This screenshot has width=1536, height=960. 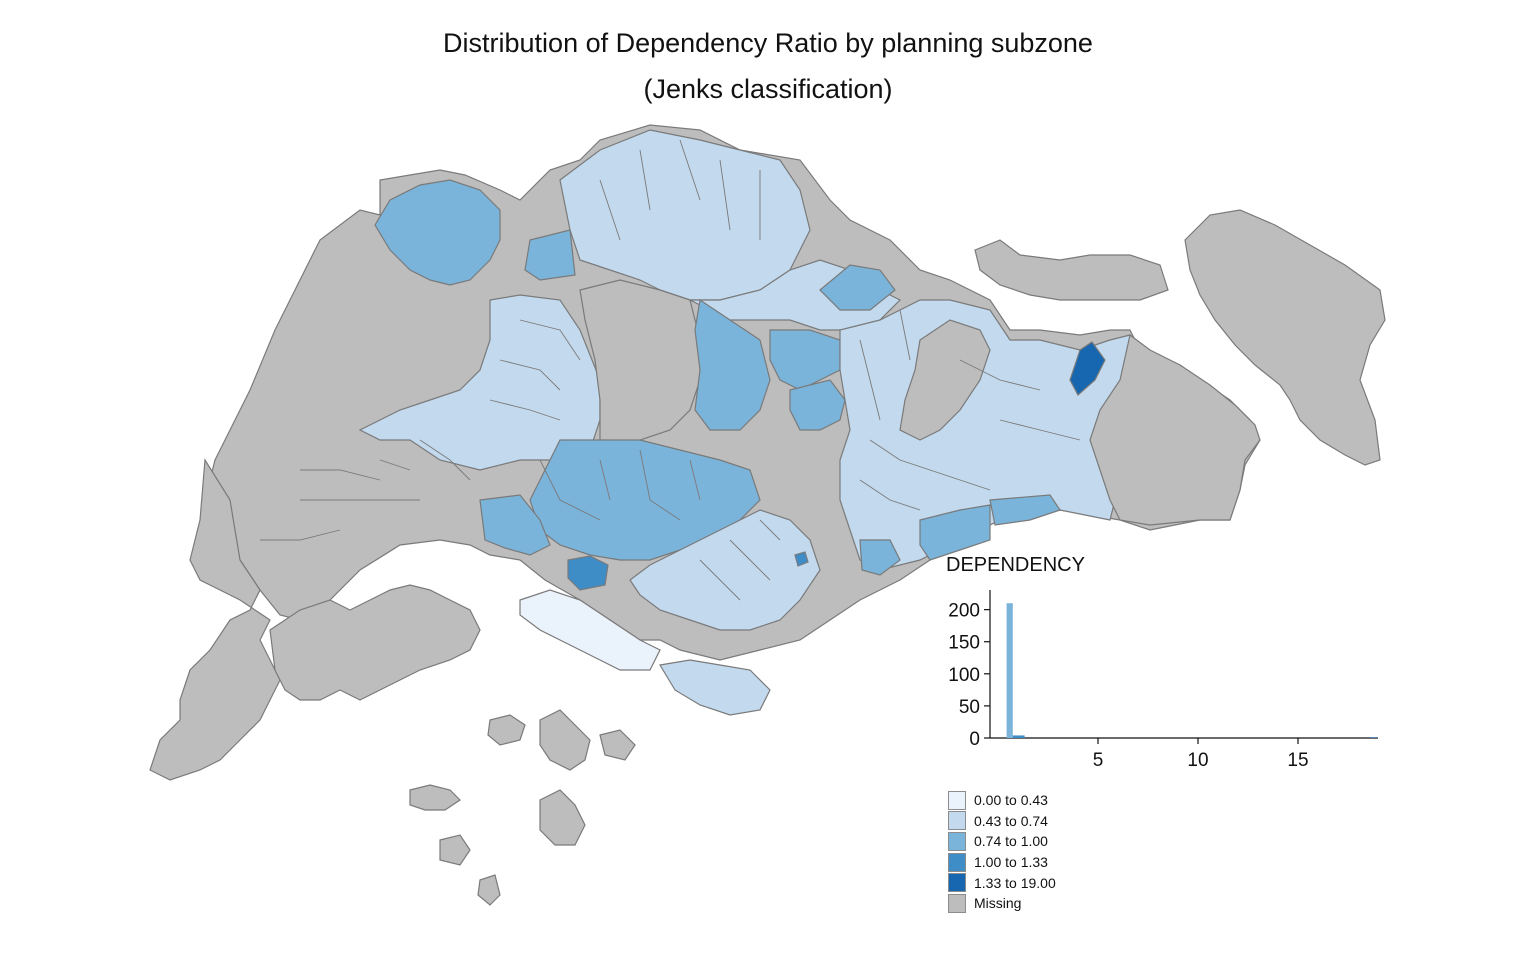 I want to click on island-kusu, so click(x=435, y=797).